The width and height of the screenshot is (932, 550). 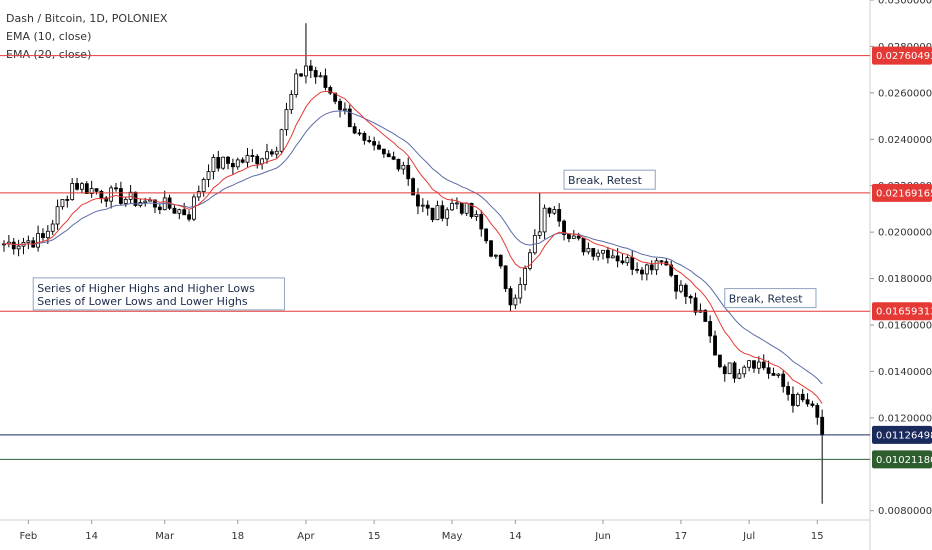 What do you see at coordinates (602, 536) in the screenshot?
I see `x-tick-label: Jun` at bounding box center [602, 536].